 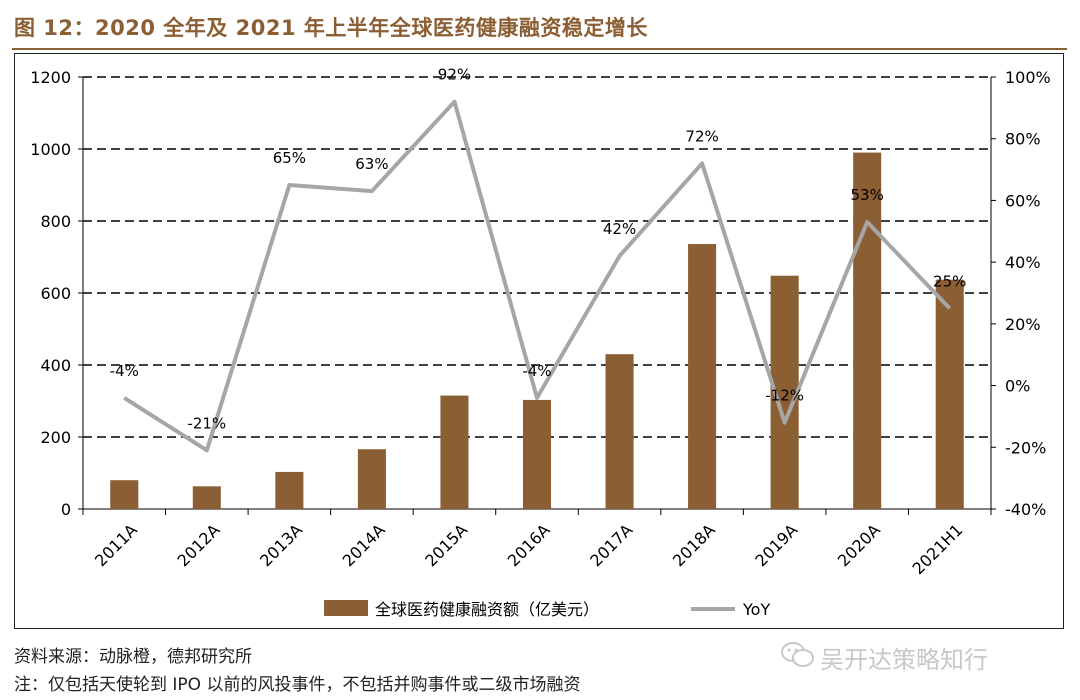 I want to click on figure-title: 图 12：2020 全年及 2021 年上半年全球医药健康融资稳定增长, so click(x=331, y=28).